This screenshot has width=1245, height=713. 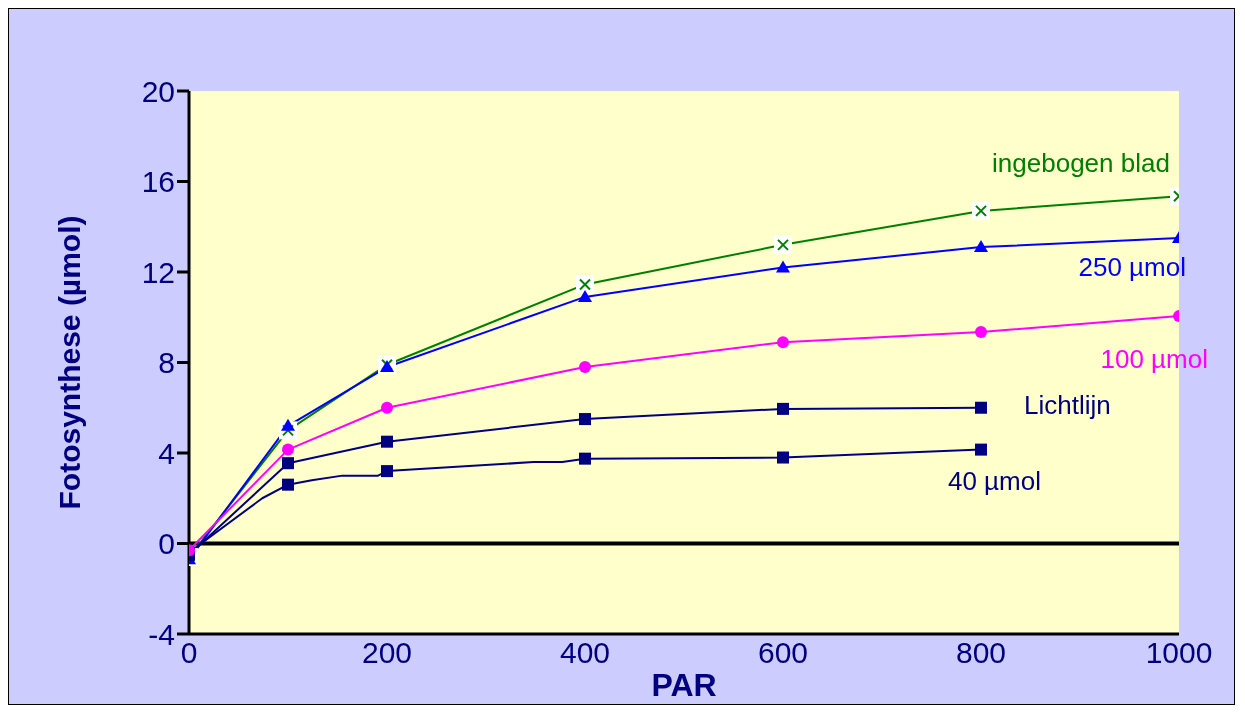 I want to click on series-label: 100 µmol, so click(x=1154, y=359).